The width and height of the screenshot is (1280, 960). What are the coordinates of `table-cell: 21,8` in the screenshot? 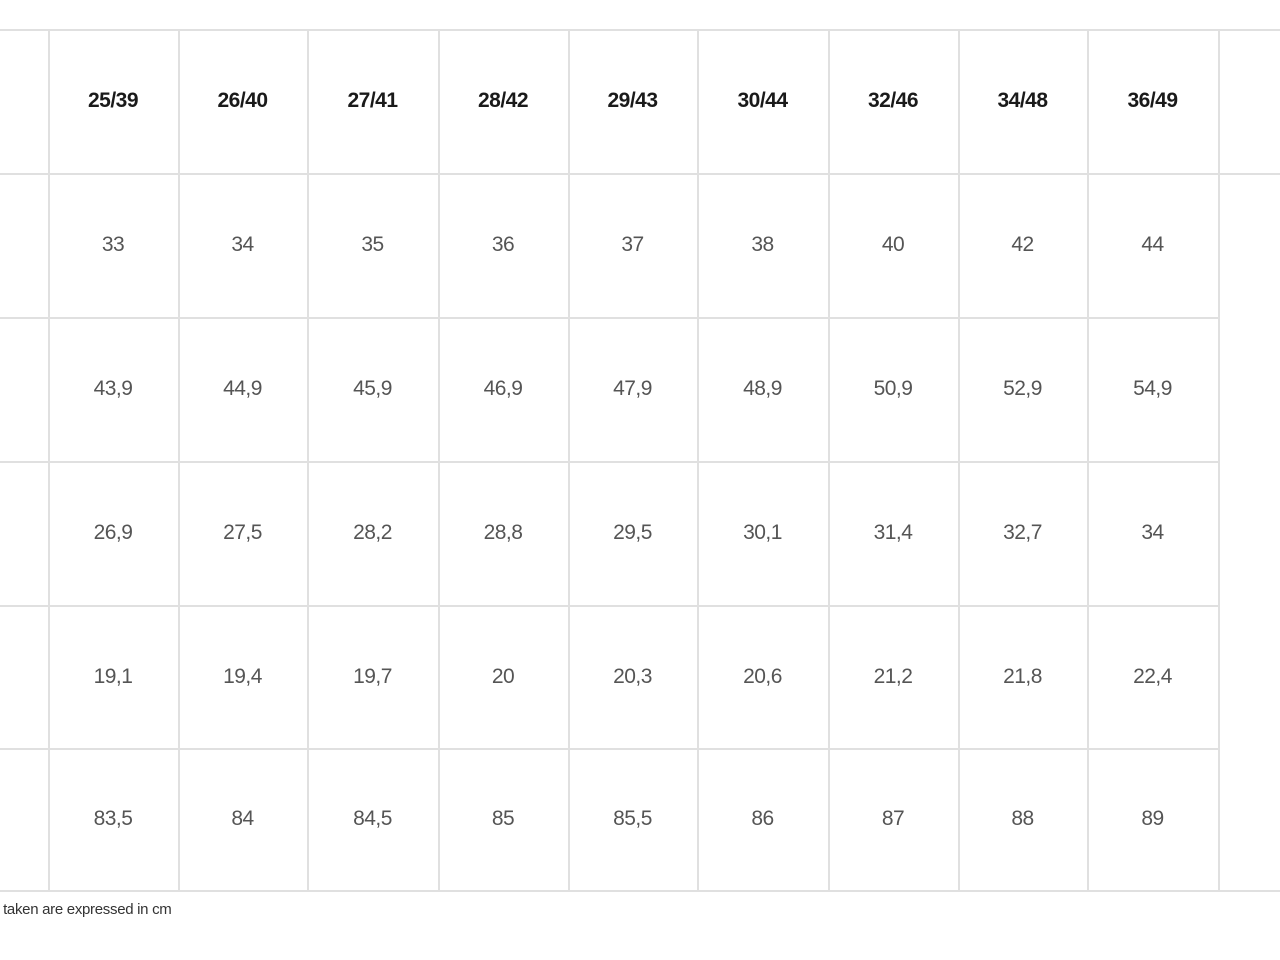 It's located at (1022, 676).